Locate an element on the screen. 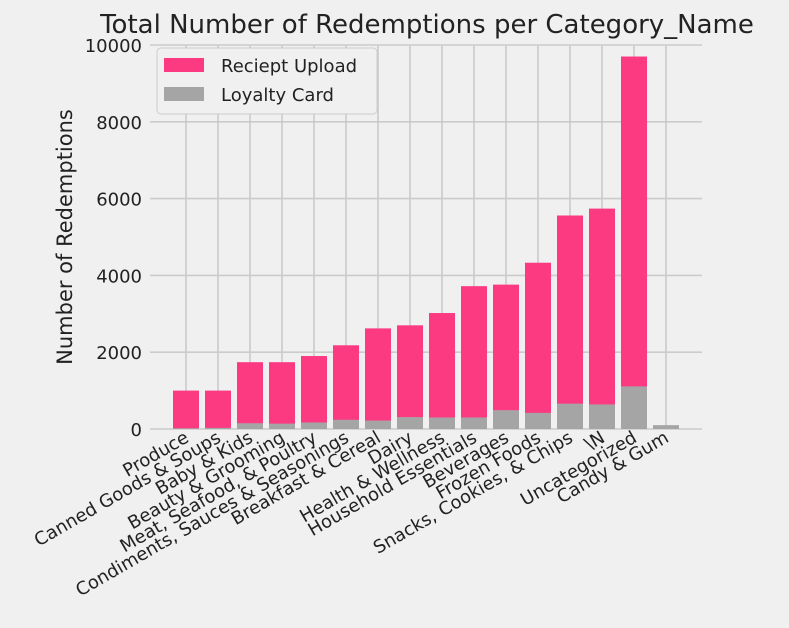  legend-label: Reciept Upload is located at coordinates (289, 66).